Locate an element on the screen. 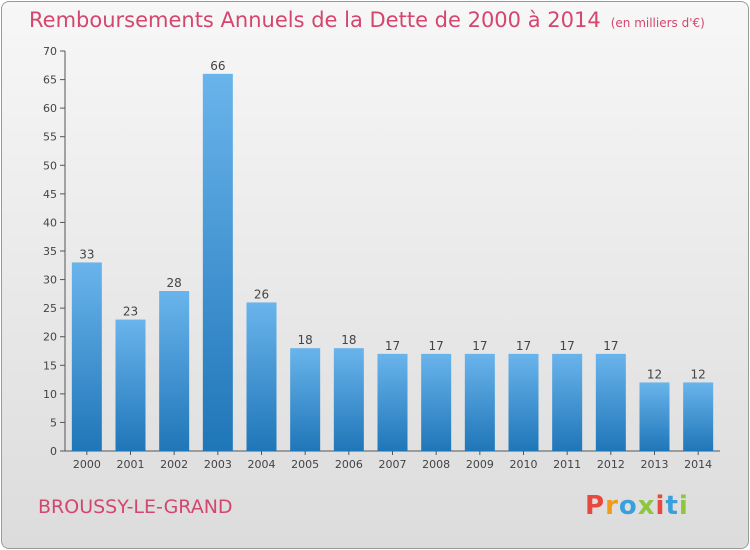 Image resolution: width=750 pixels, height=550 pixels. bar-2009 is located at coordinates (479, 402).